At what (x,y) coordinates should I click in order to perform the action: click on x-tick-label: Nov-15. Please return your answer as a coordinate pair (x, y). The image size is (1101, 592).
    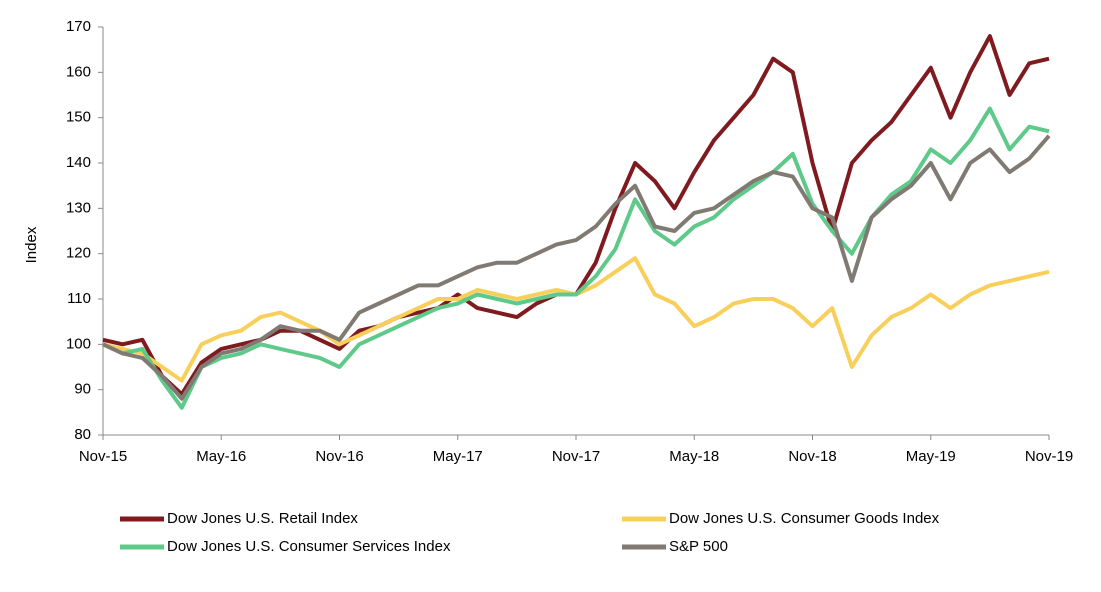
    Looking at the image, I should click on (103, 456).